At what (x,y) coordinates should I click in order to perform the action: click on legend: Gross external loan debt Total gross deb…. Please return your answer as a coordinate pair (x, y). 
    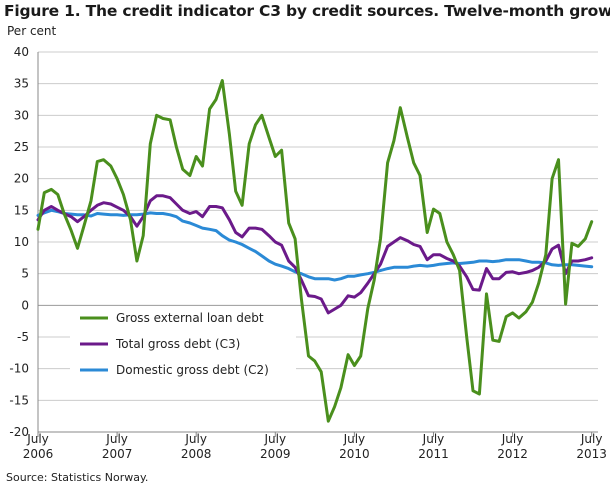
    Looking at the image, I should click on (183, 349).